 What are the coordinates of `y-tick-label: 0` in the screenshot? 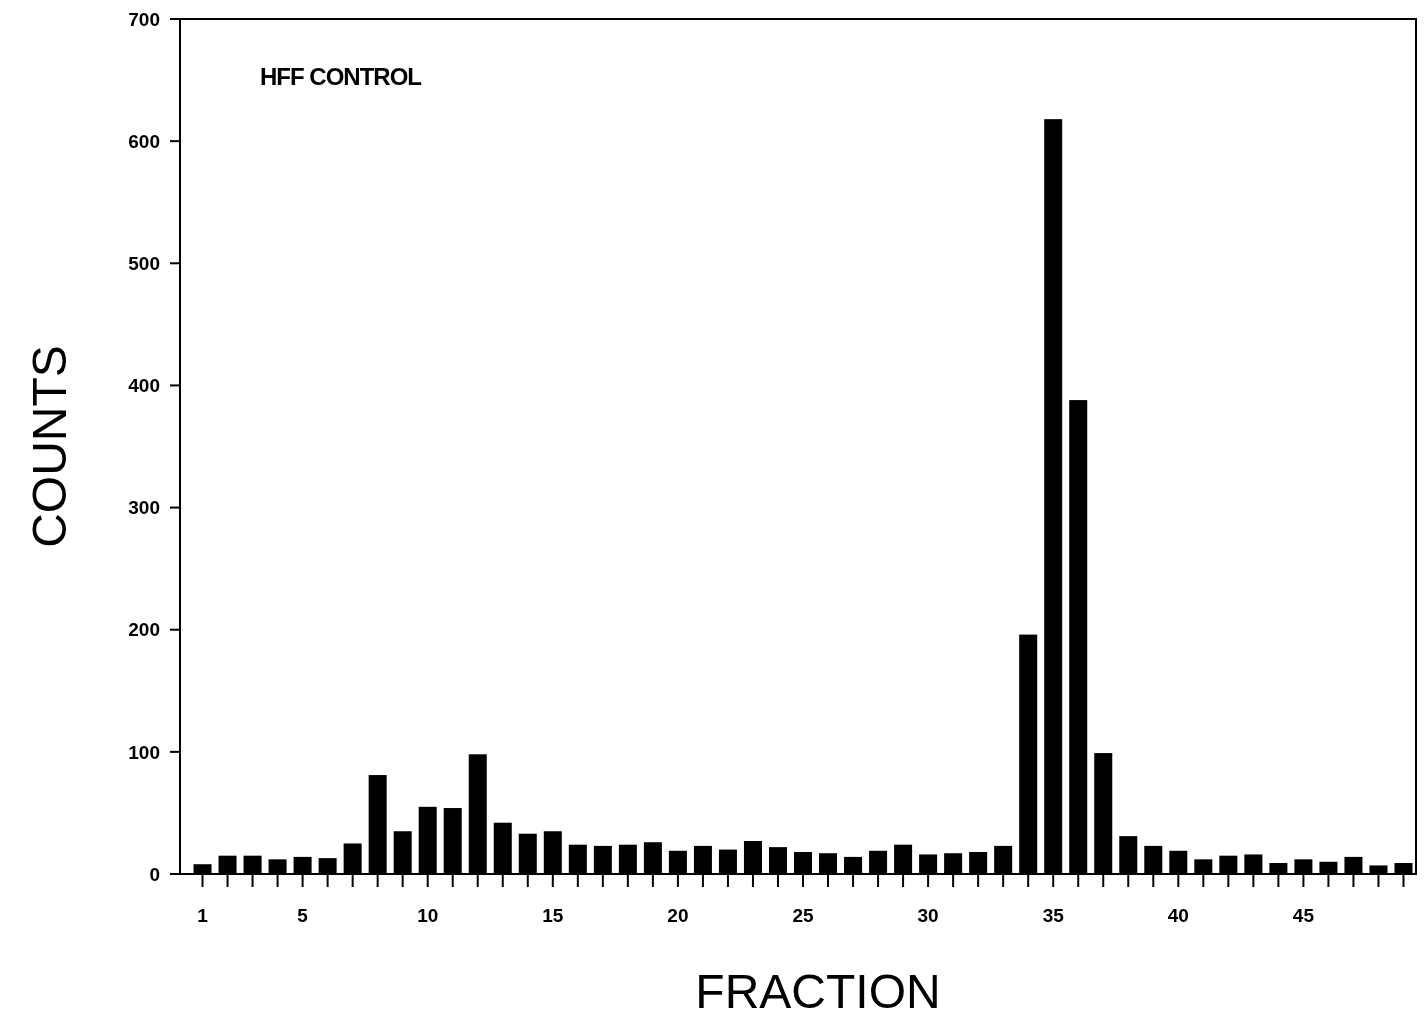 It's located at (154, 874).